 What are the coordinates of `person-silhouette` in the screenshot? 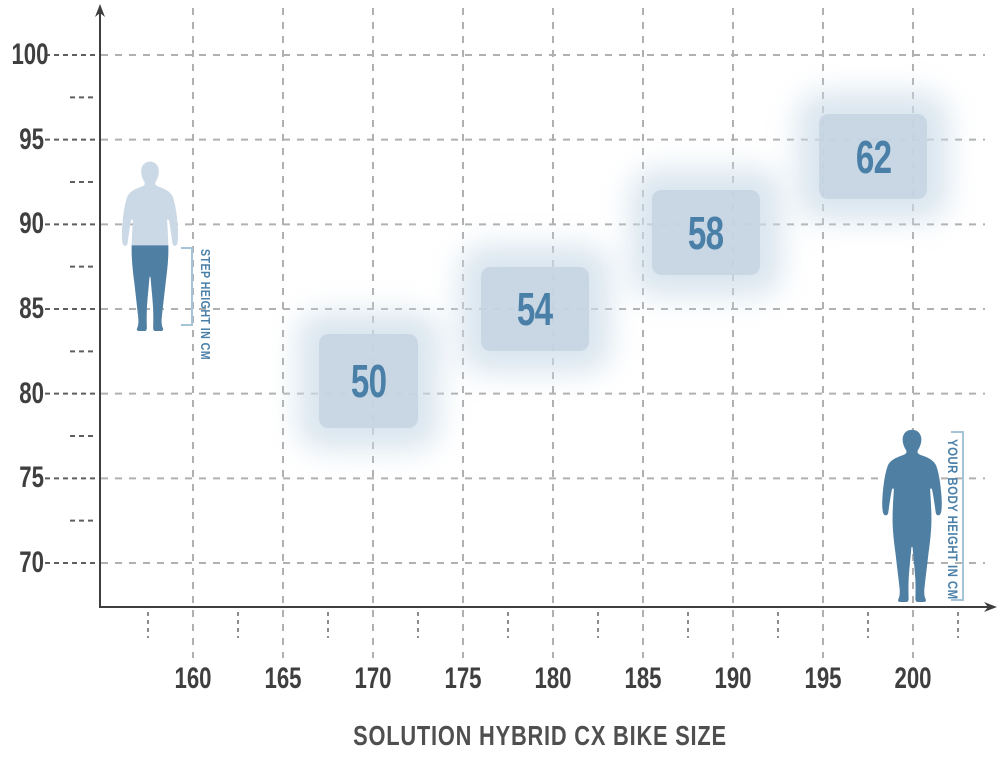 It's located at (912, 515).